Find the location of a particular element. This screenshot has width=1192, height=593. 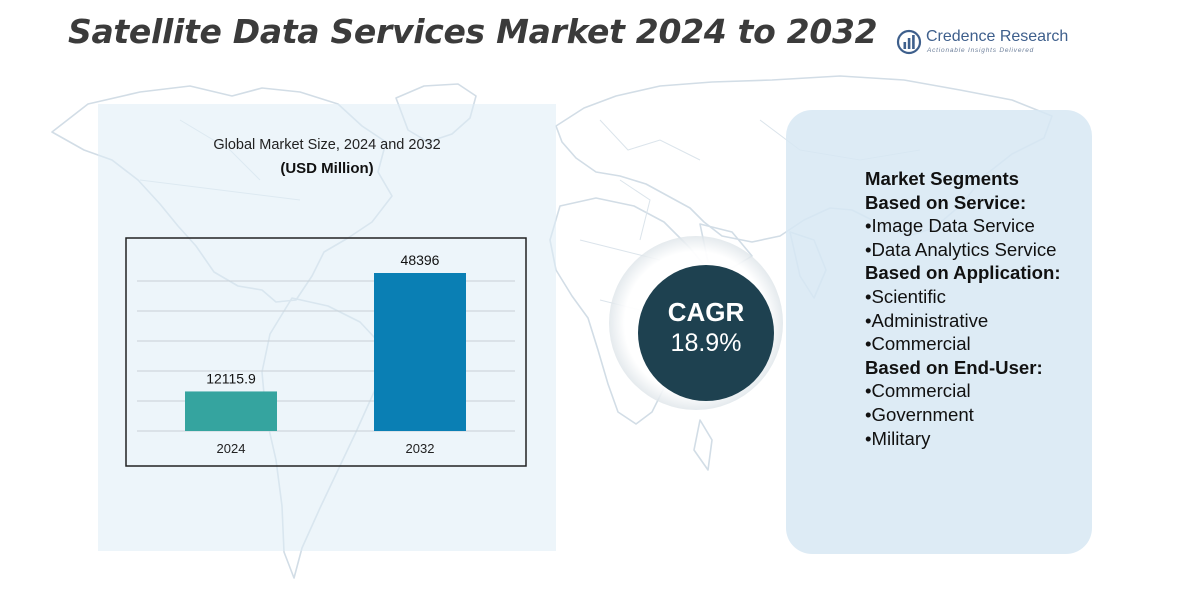

segment-heading: Market Segments is located at coordinates (942, 178).